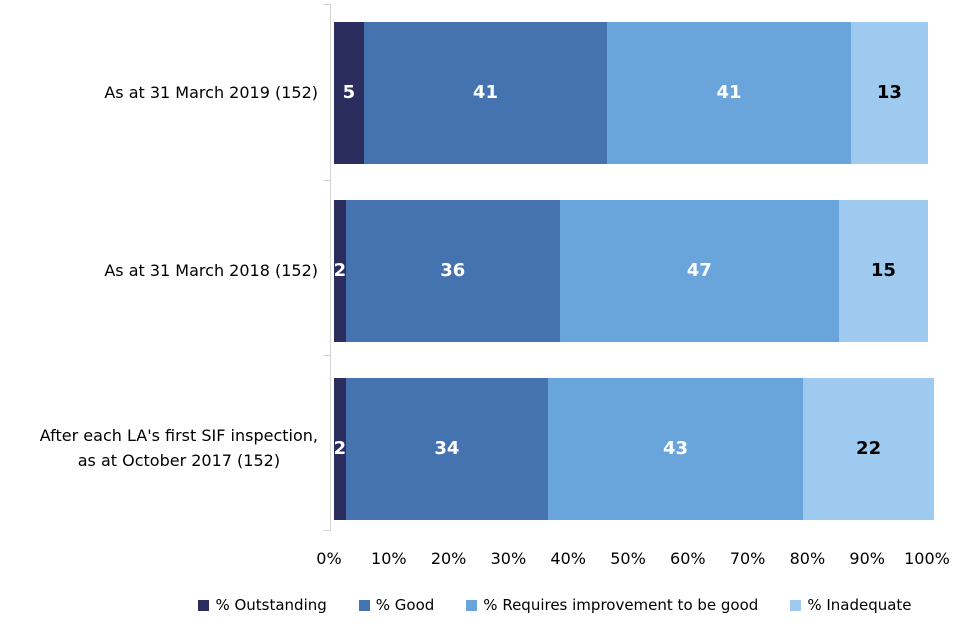  I want to click on category-axis-line, so click(330, 267).